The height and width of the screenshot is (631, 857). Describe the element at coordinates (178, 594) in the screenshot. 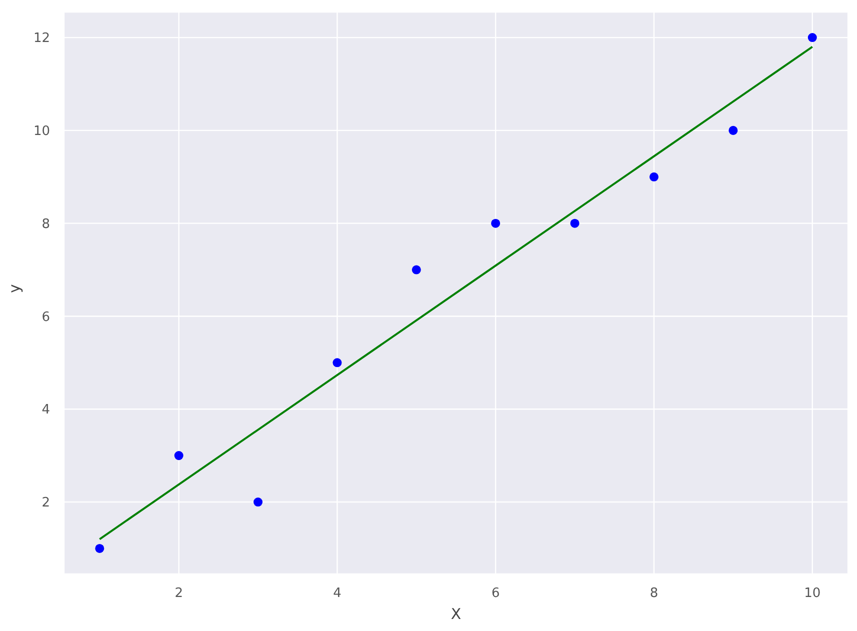

I see `x-tick-label: 2` at that location.